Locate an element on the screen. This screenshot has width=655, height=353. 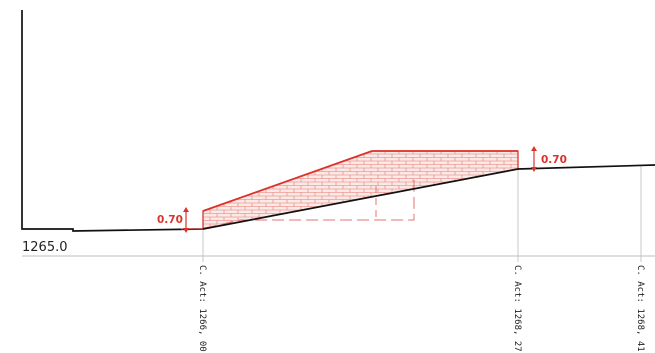
dimension-marker-left is located at coordinates (192, 220).